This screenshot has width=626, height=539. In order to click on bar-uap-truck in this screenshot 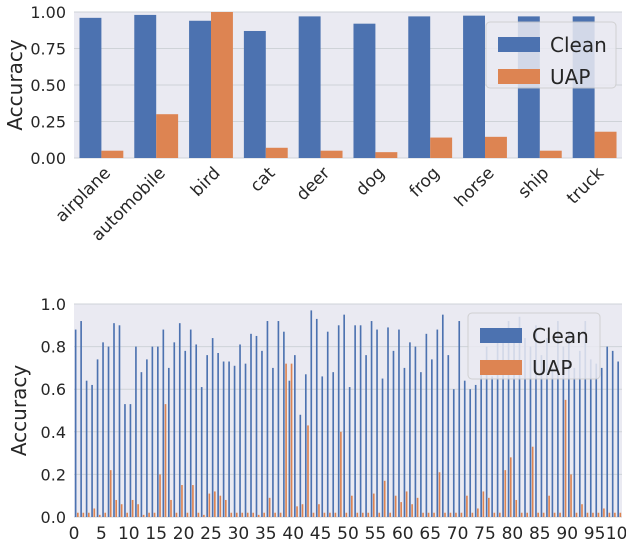, I will do `click(605, 144)`.